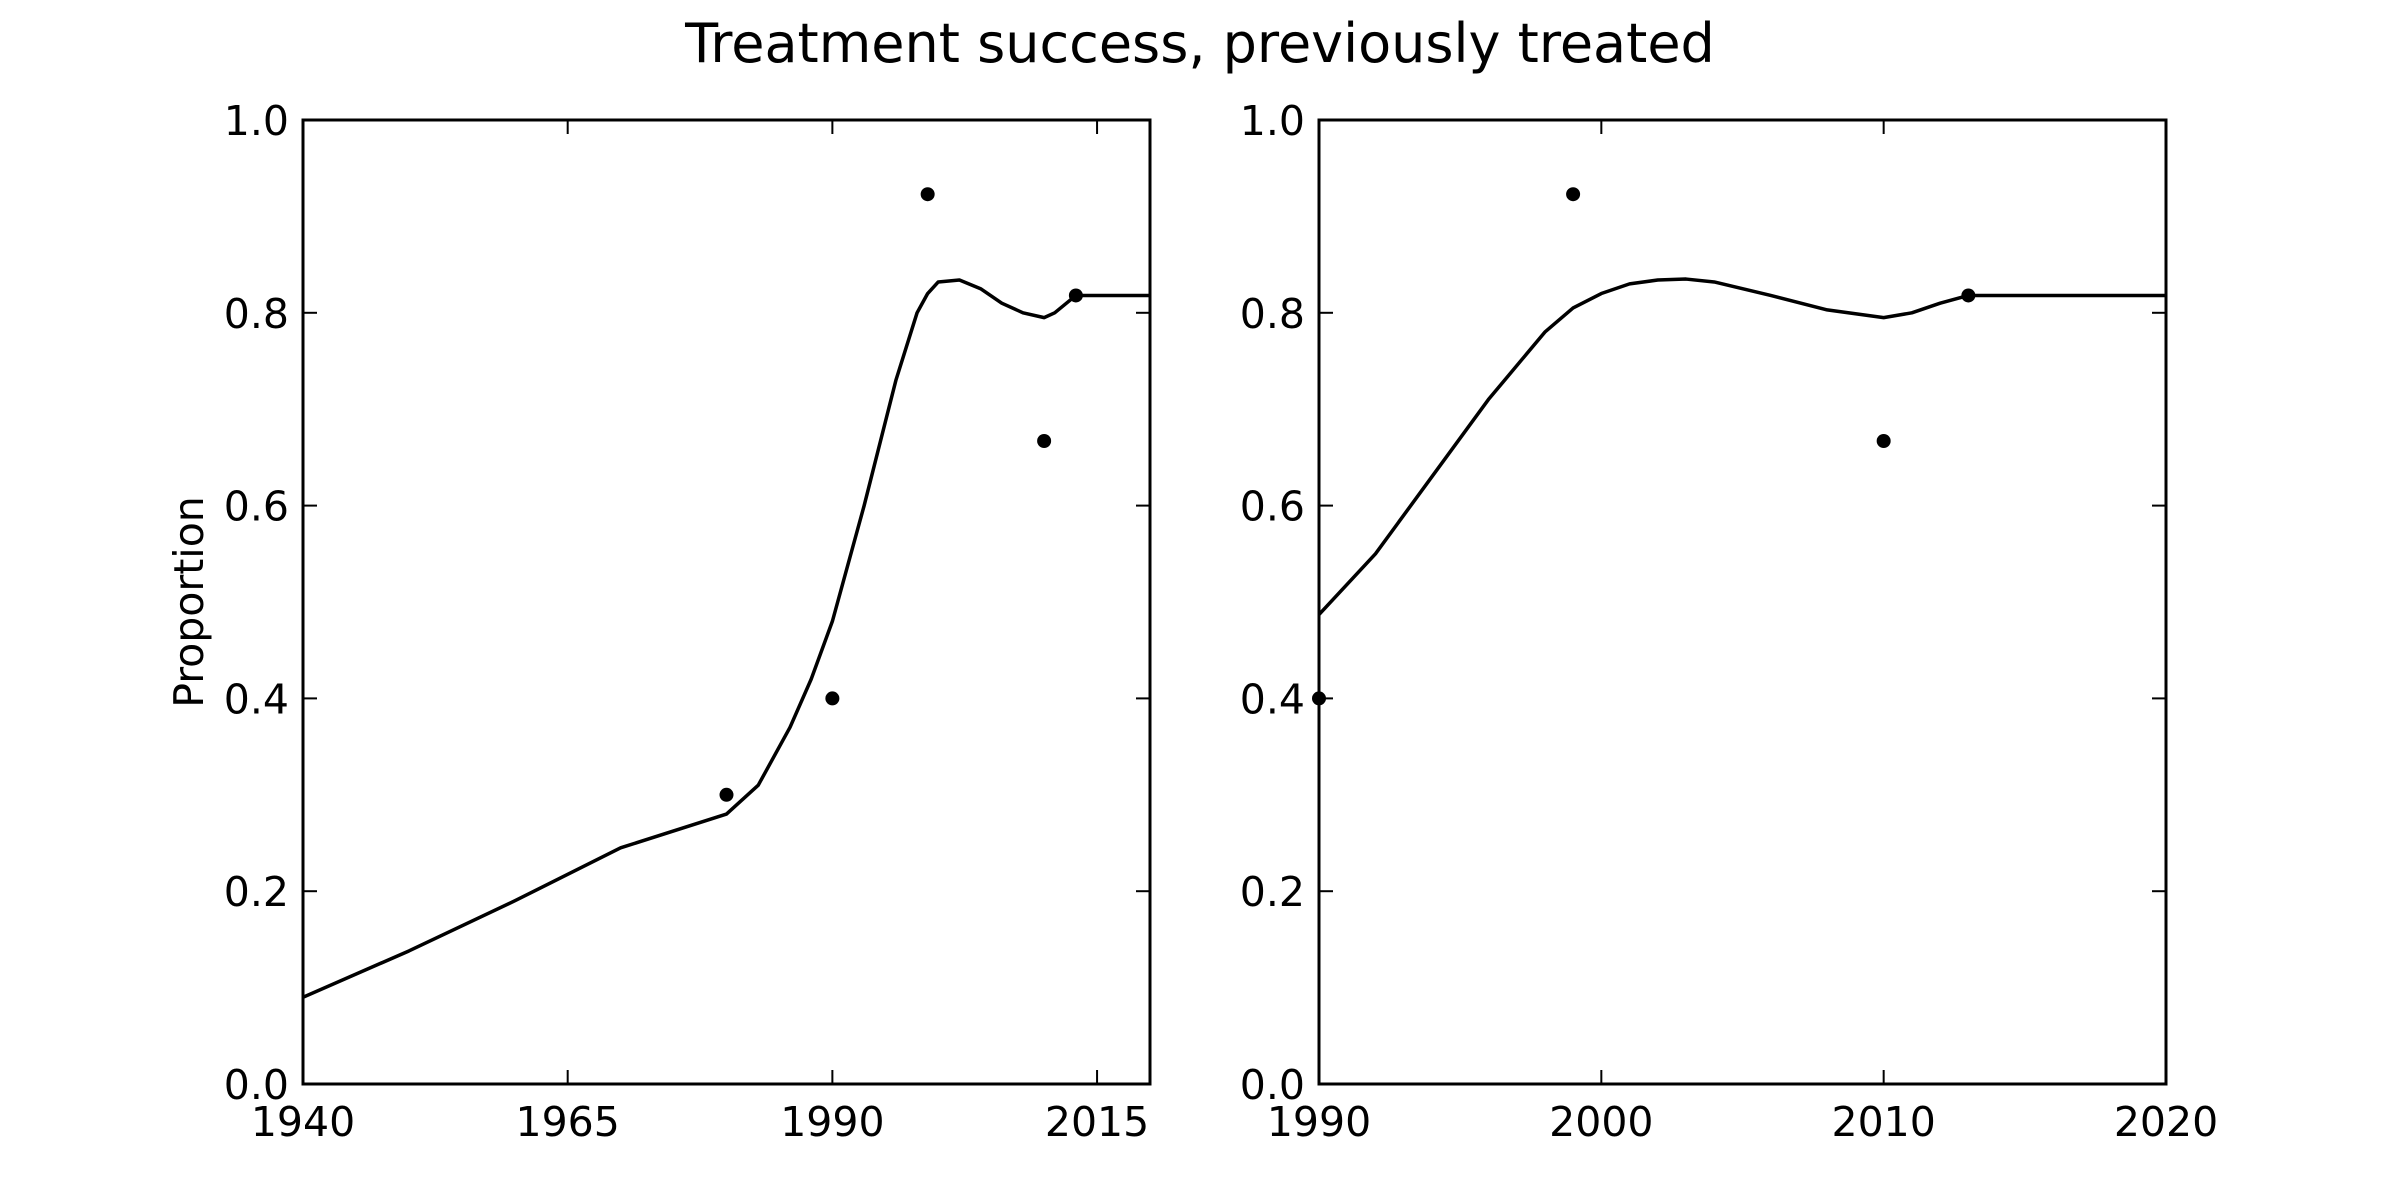  I want to click on chart-title: Treatment success, previously treated, so click(1199, 43).